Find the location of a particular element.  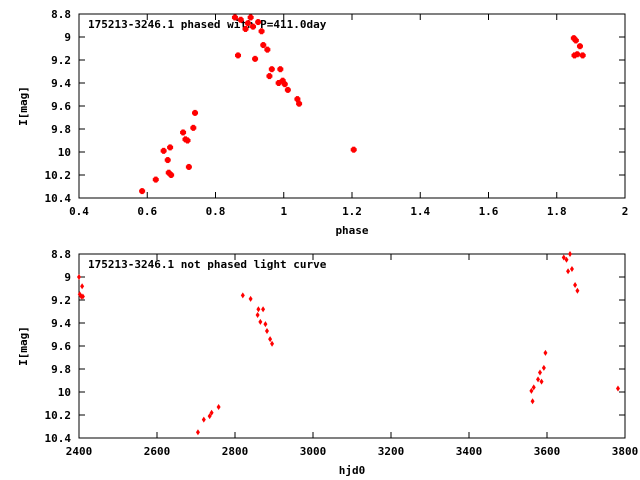

x-tick-label: 3200 is located at coordinates (391, 451).